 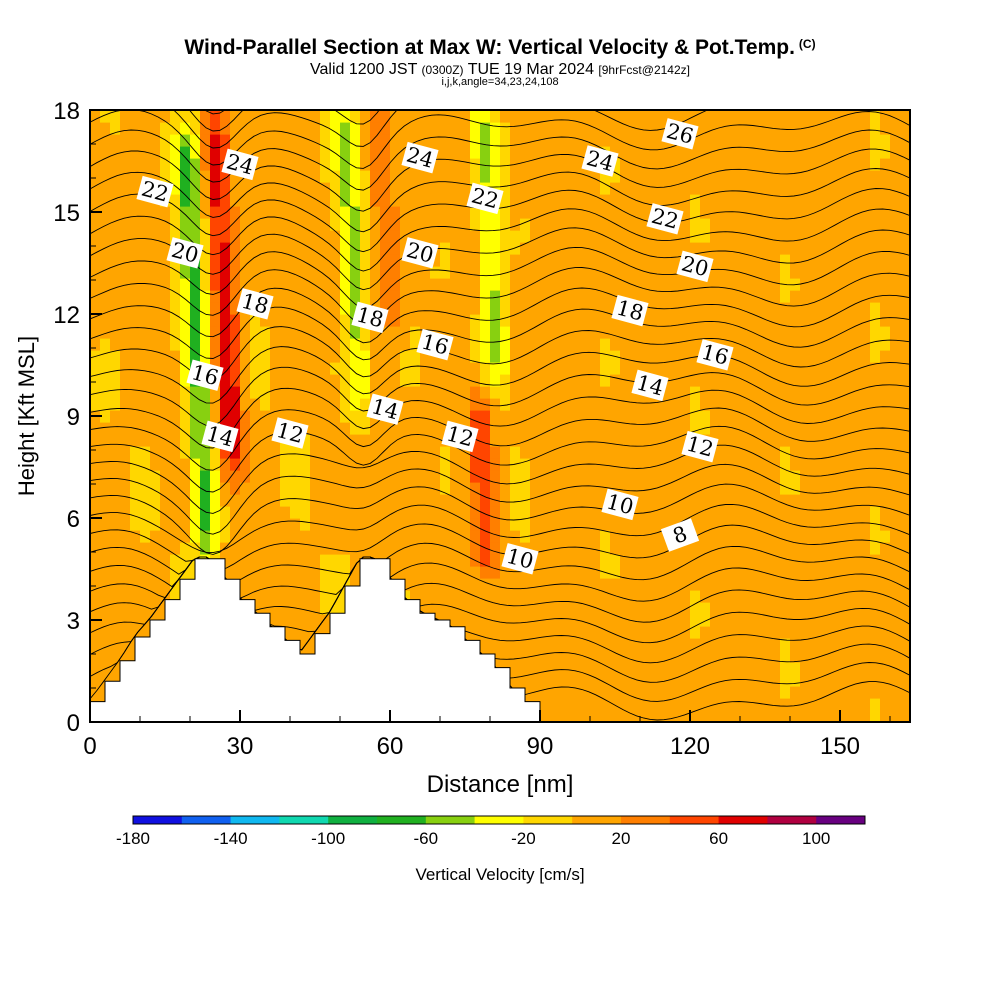 I want to click on x-tick-label: 0, so click(x=89, y=746).